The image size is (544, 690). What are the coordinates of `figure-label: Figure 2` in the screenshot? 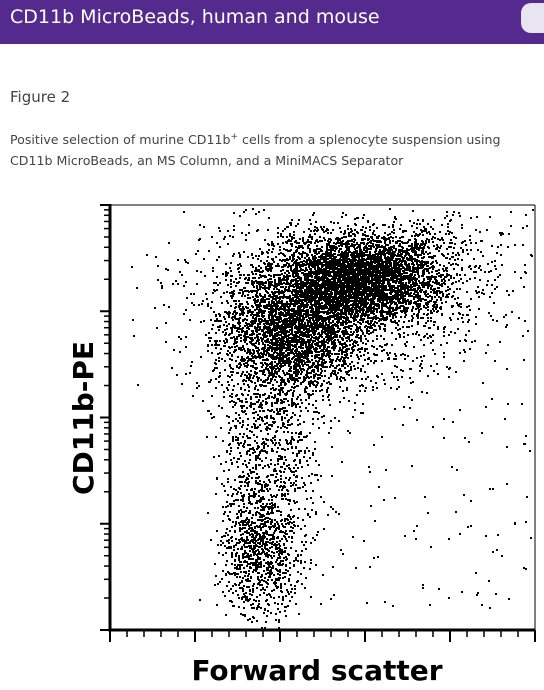 It's located at (40, 97).